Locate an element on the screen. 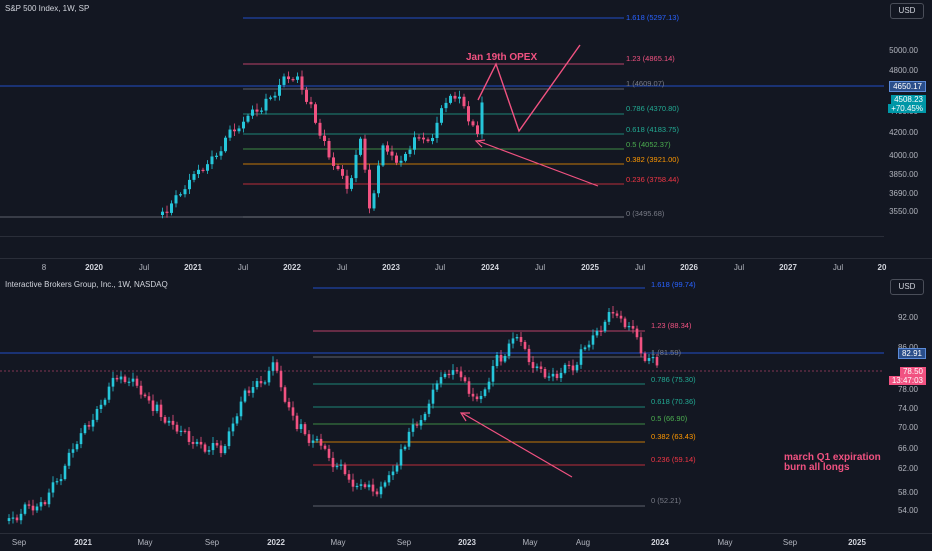 Image resolution: width=932 pixels, height=551 pixels. price-tick: 54.00 is located at coordinates (907, 510).